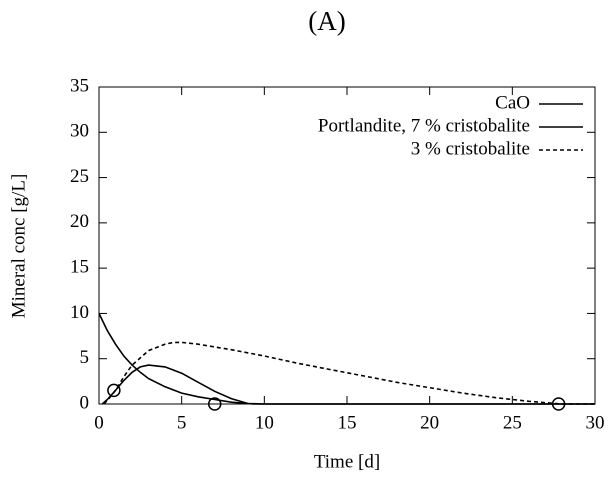  Describe the element at coordinates (424, 125) in the screenshot. I see `legend-label: Portlandite, 7 % cristobalite` at that location.